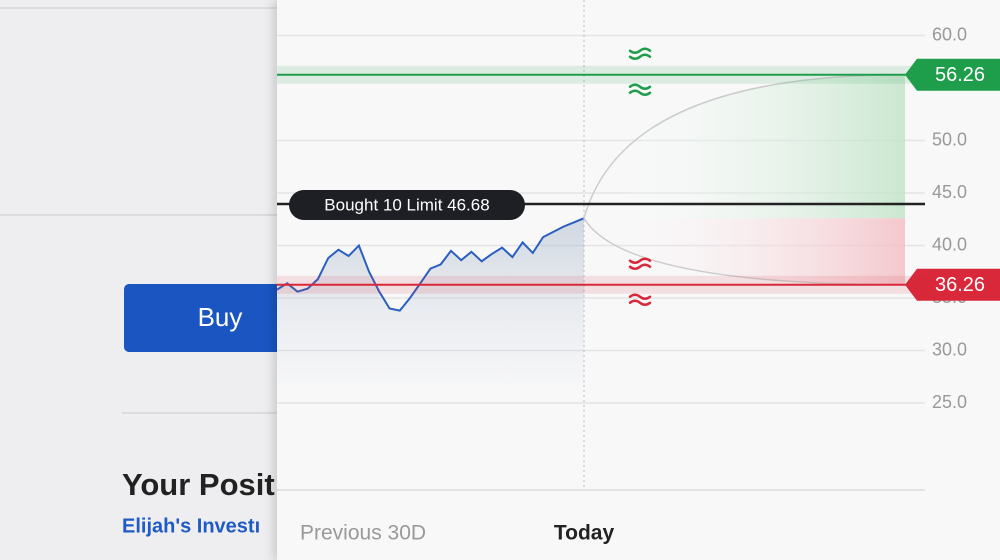 The width and height of the screenshot is (1000, 560). I want to click on y-tick-label: 25.0, so click(949, 402).